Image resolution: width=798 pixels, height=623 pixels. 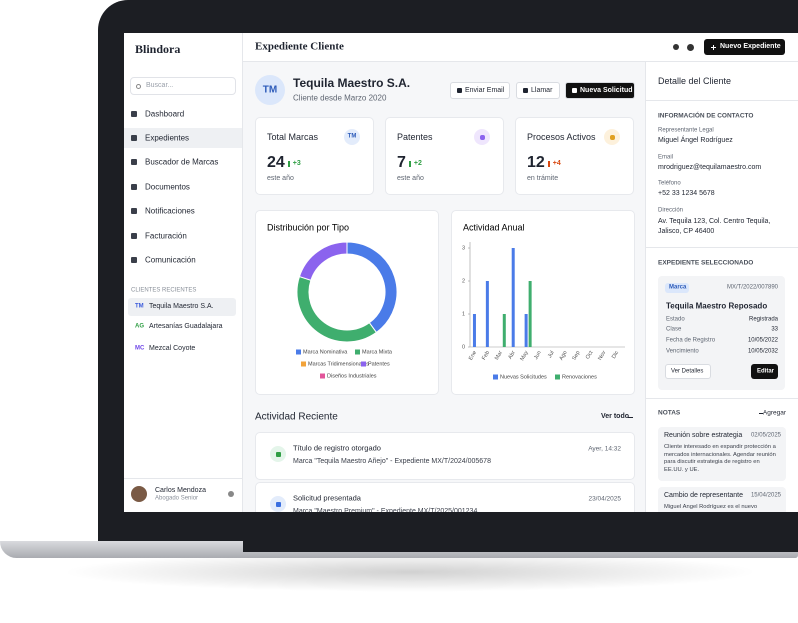 I want to click on stat-card, so click(x=444, y=156).